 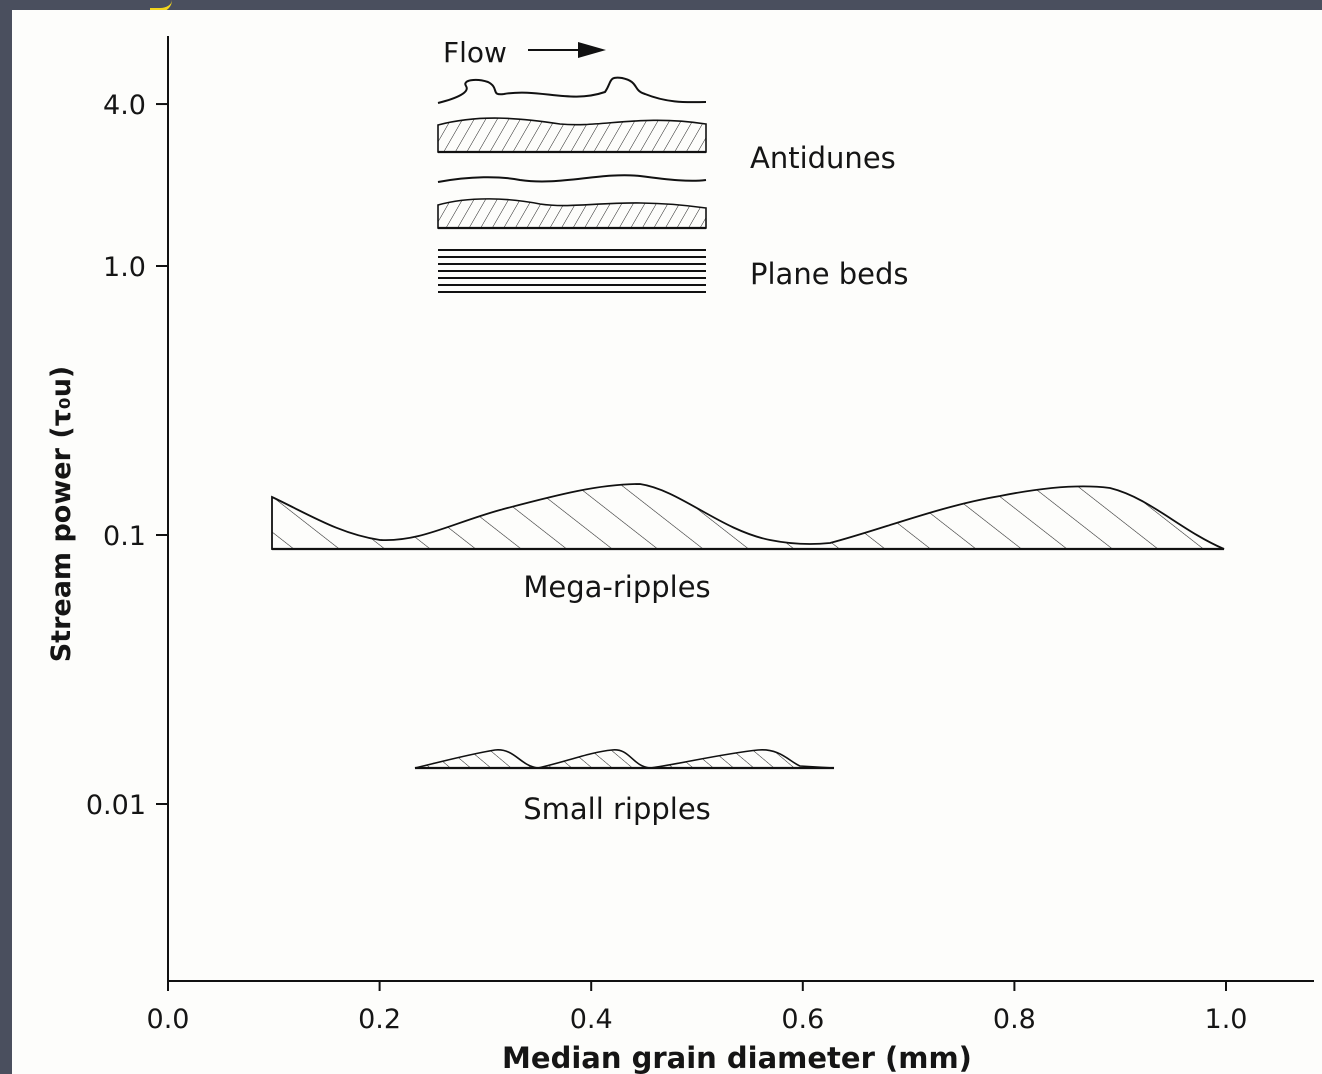 What do you see at coordinates (802, 1019) in the screenshot?
I see `x-tick-label: 0.6` at bounding box center [802, 1019].